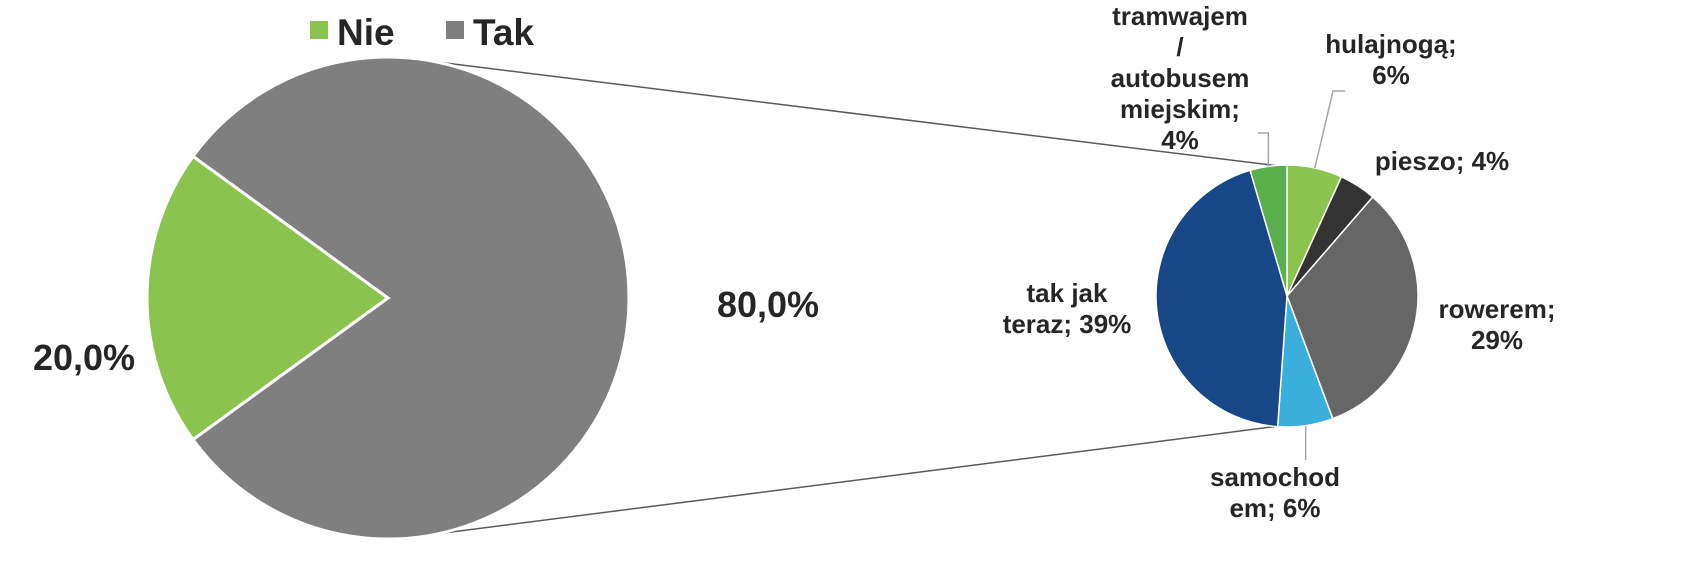 The width and height of the screenshot is (1703, 583). What do you see at coordinates (1391, 75) in the screenshot?
I see `data-label-line: 6%` at bounding box center [1391, 75].